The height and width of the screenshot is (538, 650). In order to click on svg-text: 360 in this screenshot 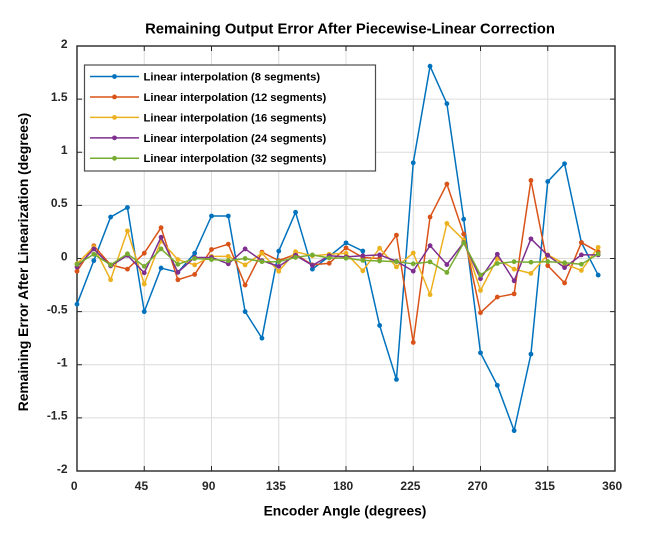, I will do `click(612, 486)`.